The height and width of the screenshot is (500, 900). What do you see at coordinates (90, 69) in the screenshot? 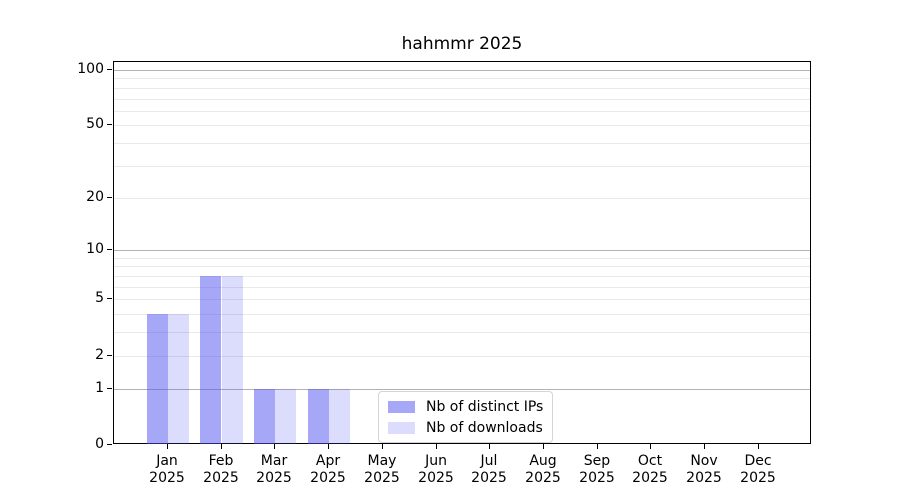
I see `y-tick-label: 100` at bounding box center [90, 69].